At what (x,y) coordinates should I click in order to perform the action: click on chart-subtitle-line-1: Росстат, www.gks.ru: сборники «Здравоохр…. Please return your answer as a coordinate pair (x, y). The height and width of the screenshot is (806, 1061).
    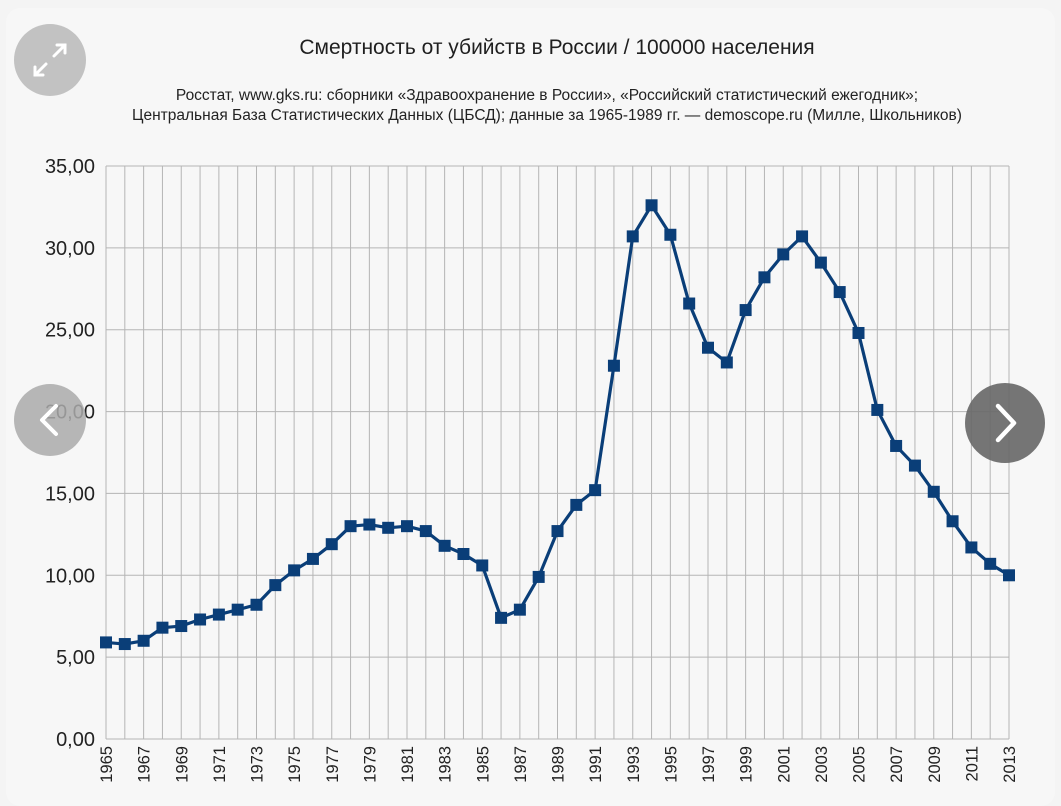
    Looking at the image, I should click on (547, 95).